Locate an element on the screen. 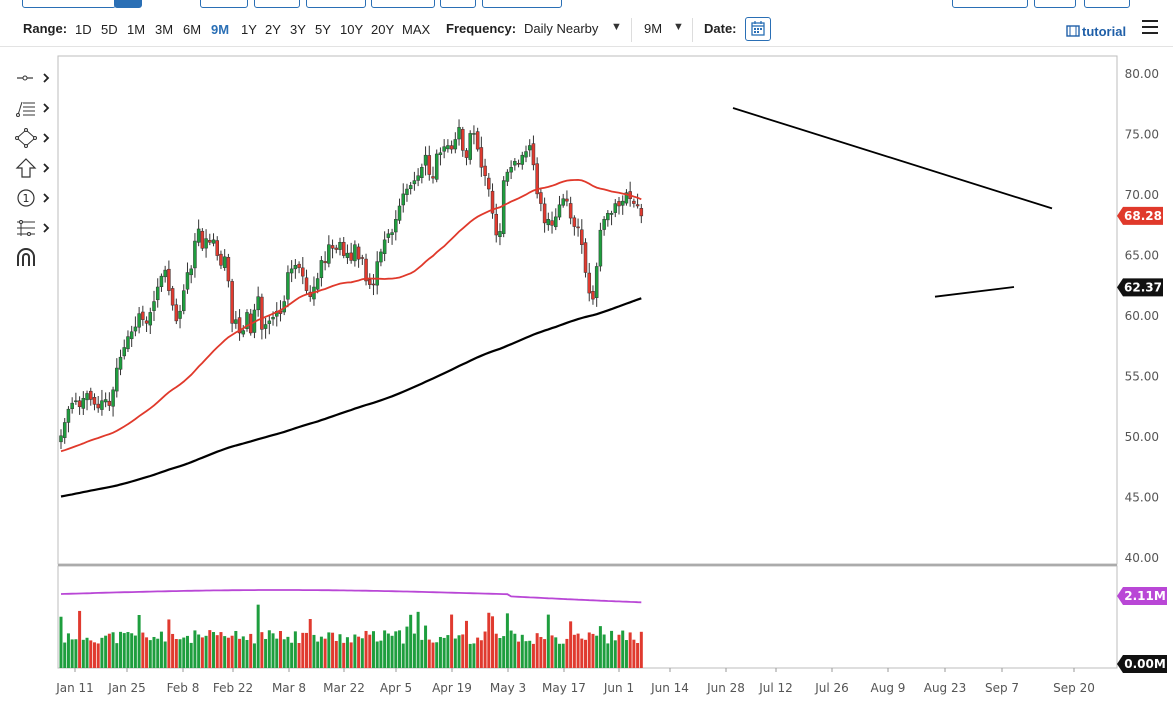 This screenshot has height=704, width=1173. arrow-up-icon is located at coordinates (32, 168).